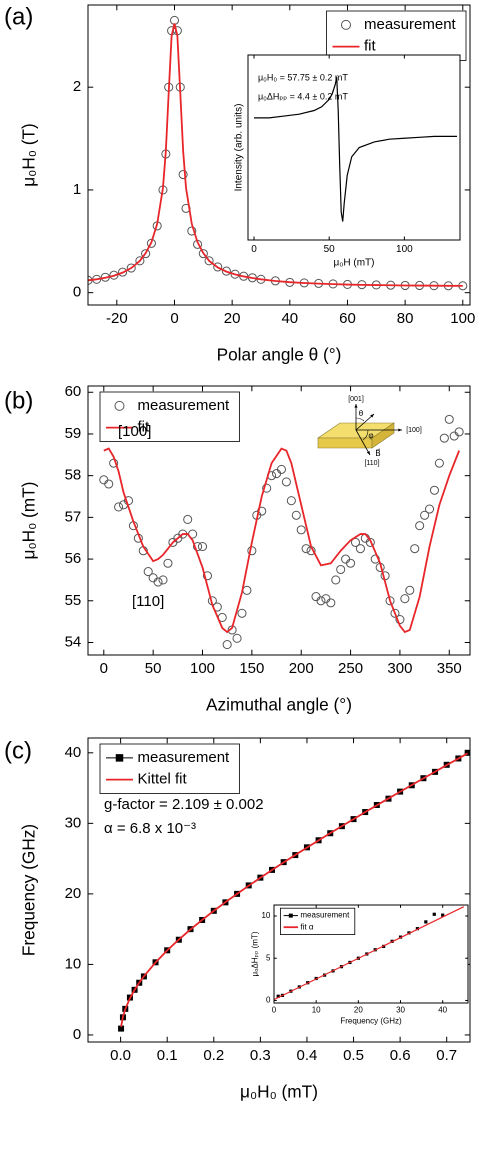 This screenshot has width=480, height=1160. I want to click on inset: 0 50 100 μ₀H (mT) Intensity (arb. units), so click(347, 161).